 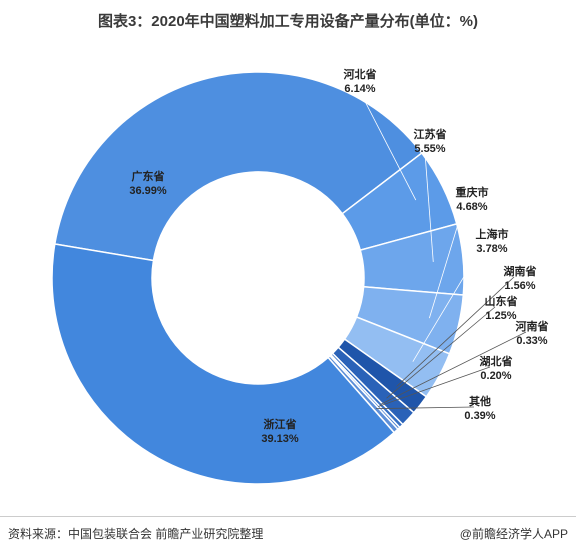 I want to click on slice-value-label: 39.13%, so click(x=280, y=439).